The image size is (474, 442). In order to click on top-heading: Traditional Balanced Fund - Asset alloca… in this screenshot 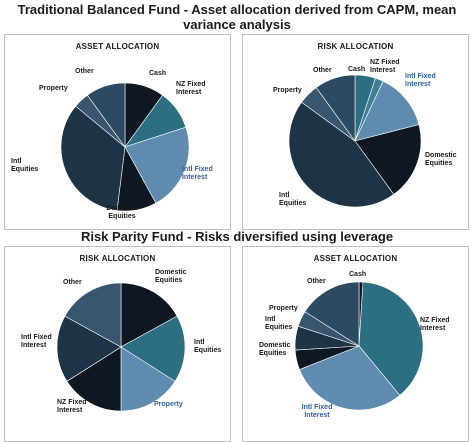, I will do `click(237, 17)`.